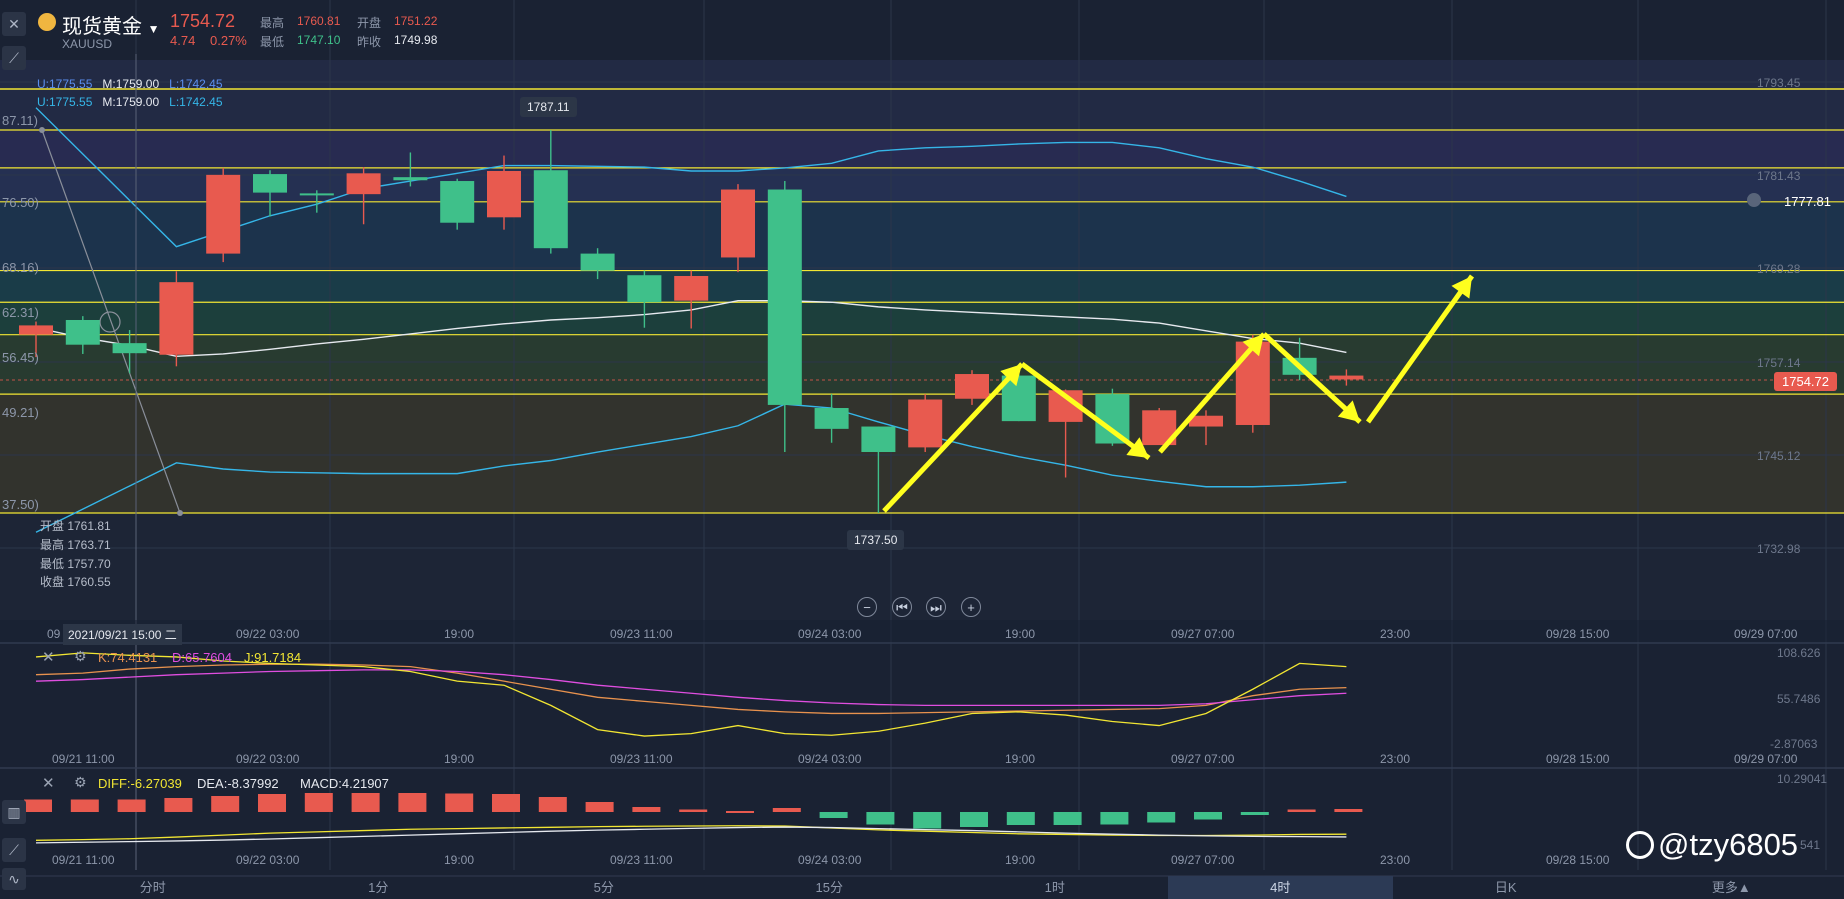 The width and height of the screenshot is (1844, 899). I want to click on gold-icon, so click(47, 22).